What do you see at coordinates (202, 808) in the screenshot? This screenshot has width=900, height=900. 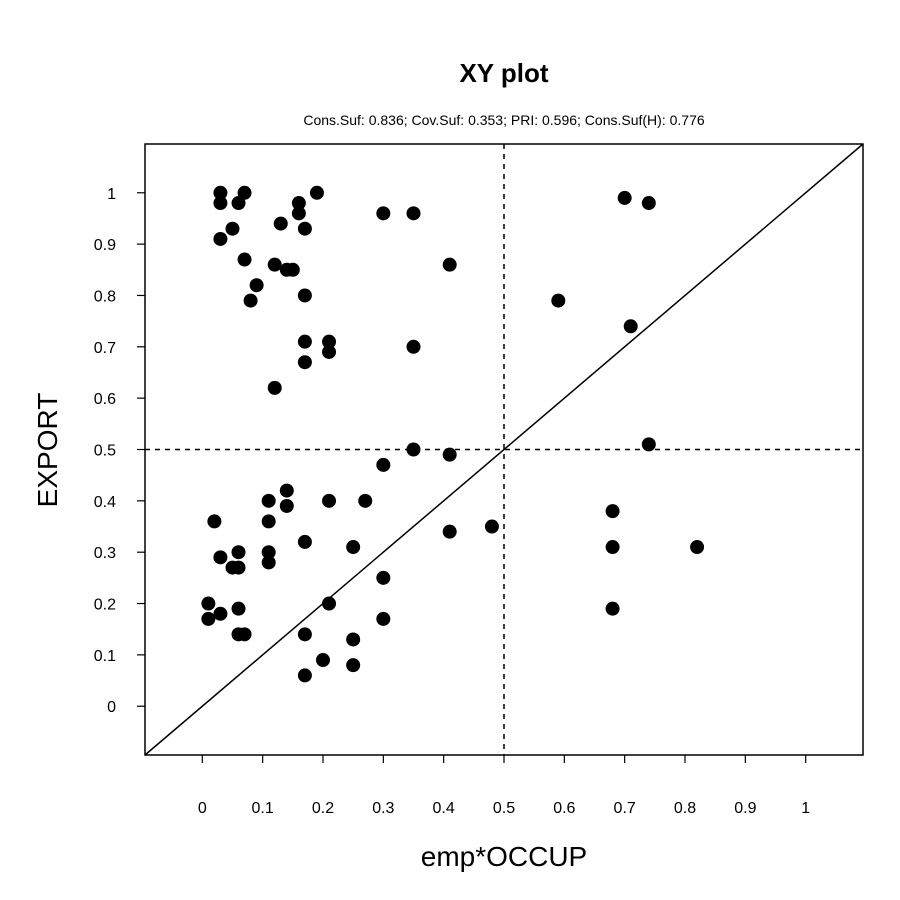 I see `x-tick-label: 0` at bounding box center [202, 808].